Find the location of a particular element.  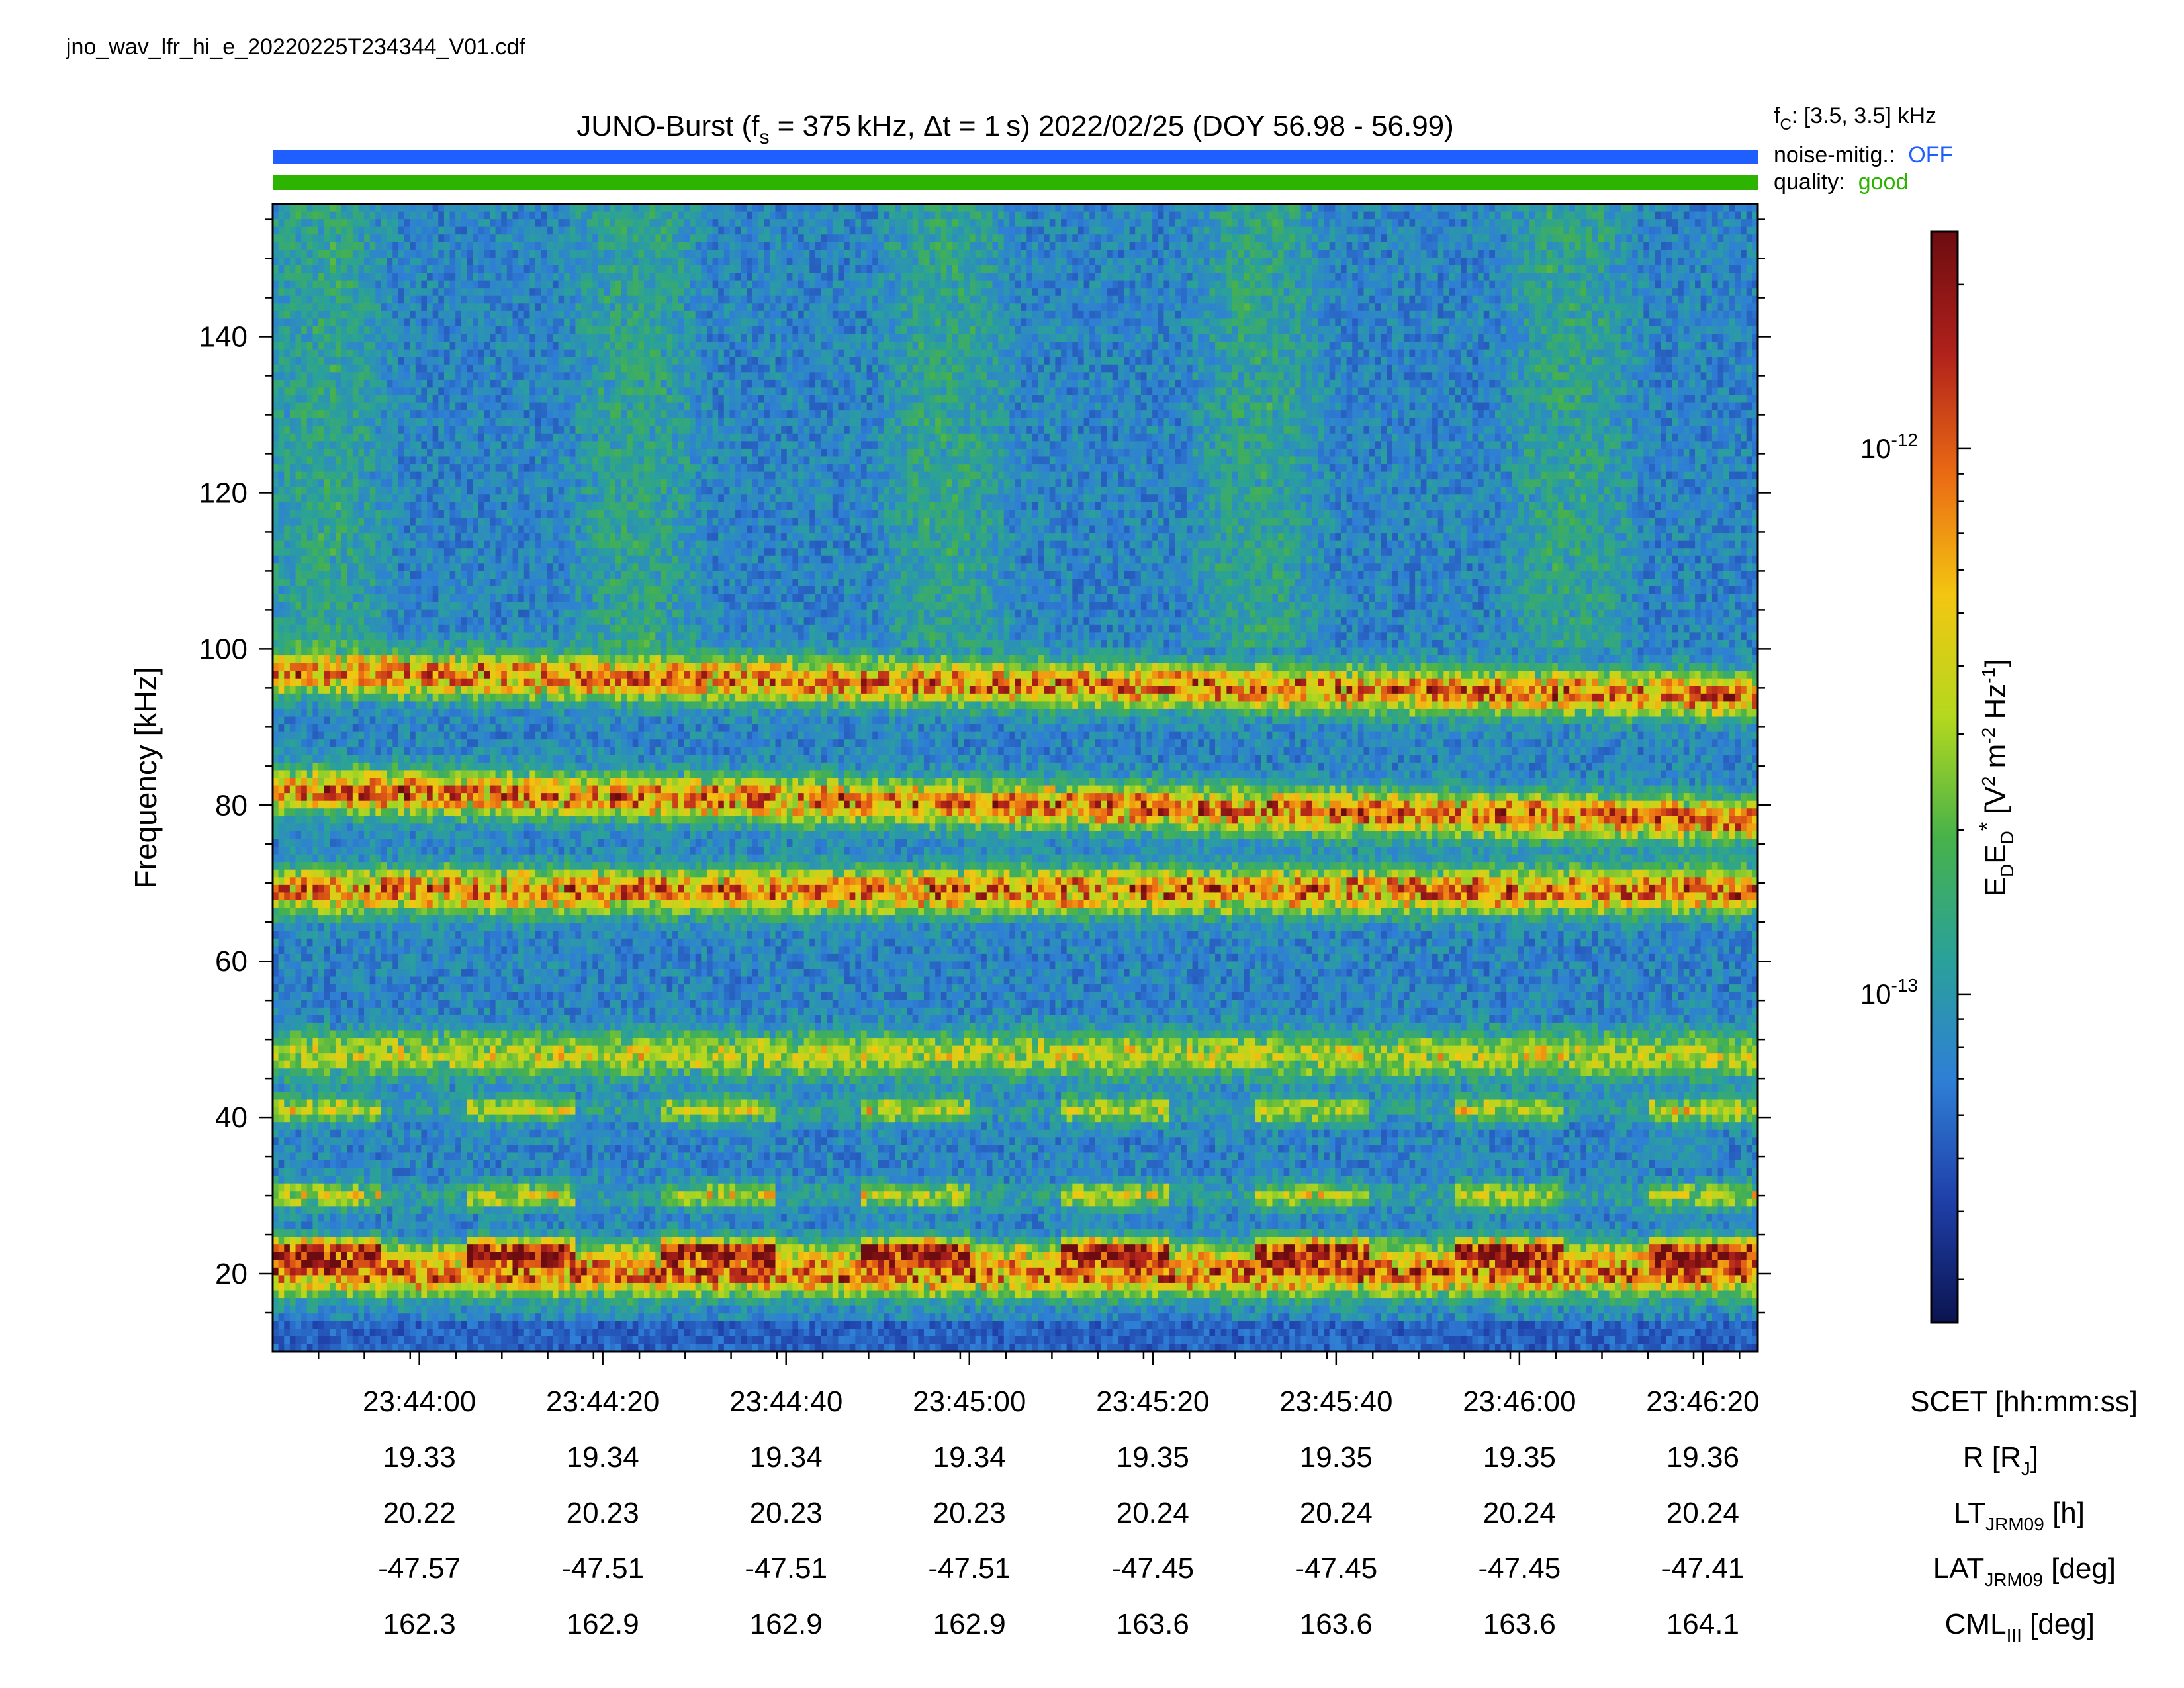

y-tick-label: 20 is located at coordinates (231, 1274).